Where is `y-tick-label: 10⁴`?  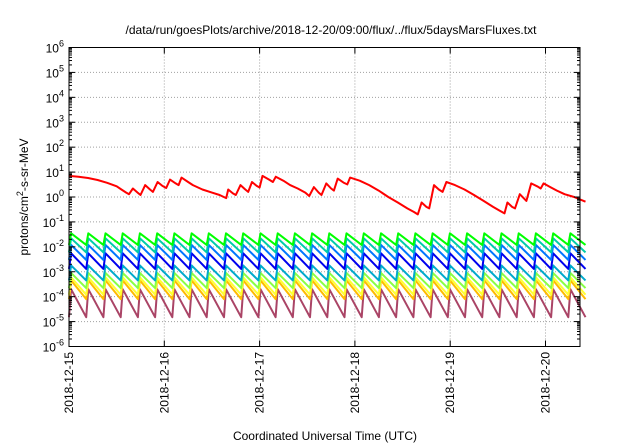
y-tick-label: 10⁴ is located at coordinates (55, 96).